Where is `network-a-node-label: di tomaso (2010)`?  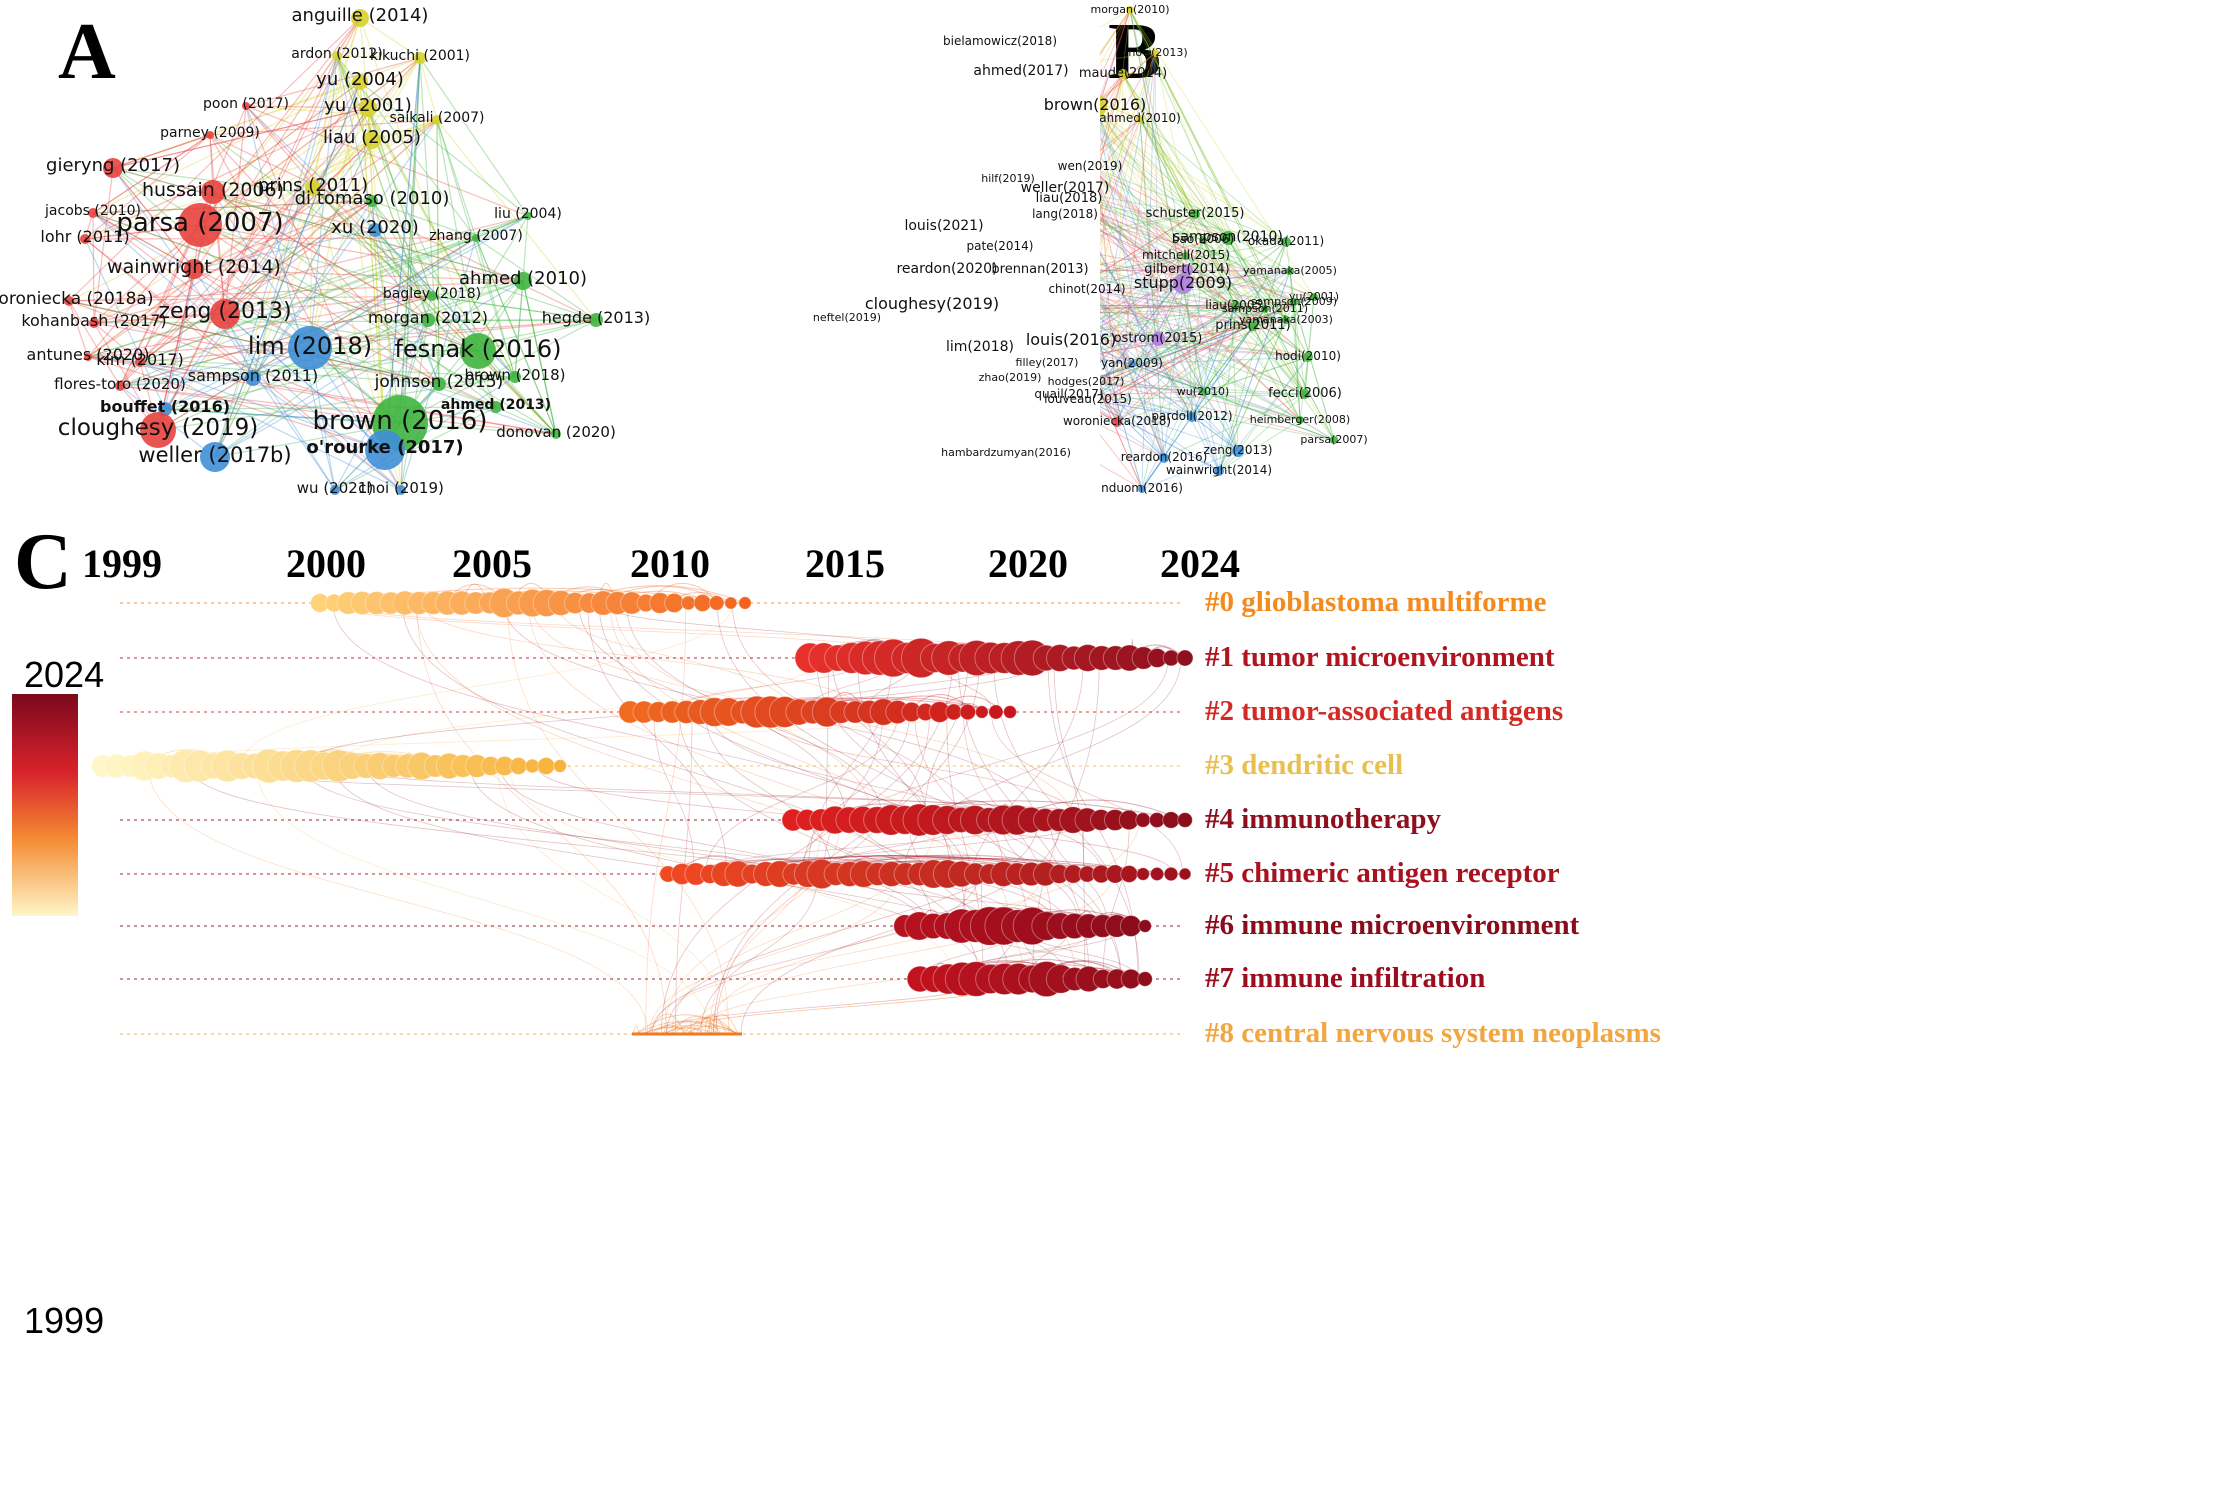
network-a-node-label: di tomaso (2010) is located at coordinates (372, 198).